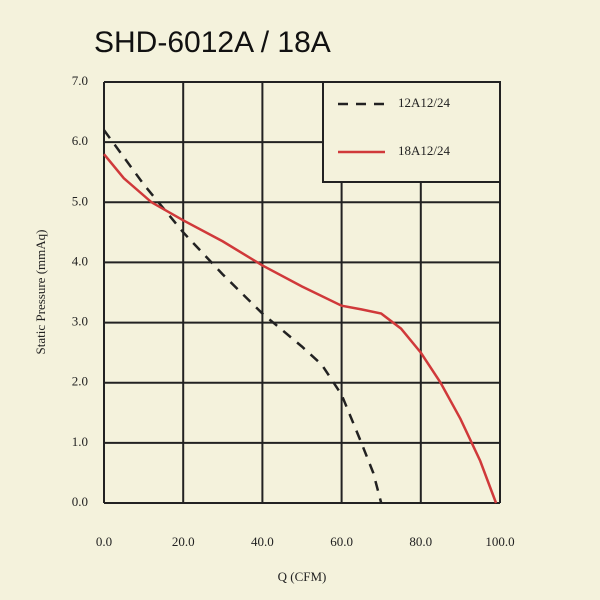 This screenshot has width=600, height=600. Describe the element at coordinates (424, 102) in the screenshot. I see `legend-label: 12A12/24` at that location.